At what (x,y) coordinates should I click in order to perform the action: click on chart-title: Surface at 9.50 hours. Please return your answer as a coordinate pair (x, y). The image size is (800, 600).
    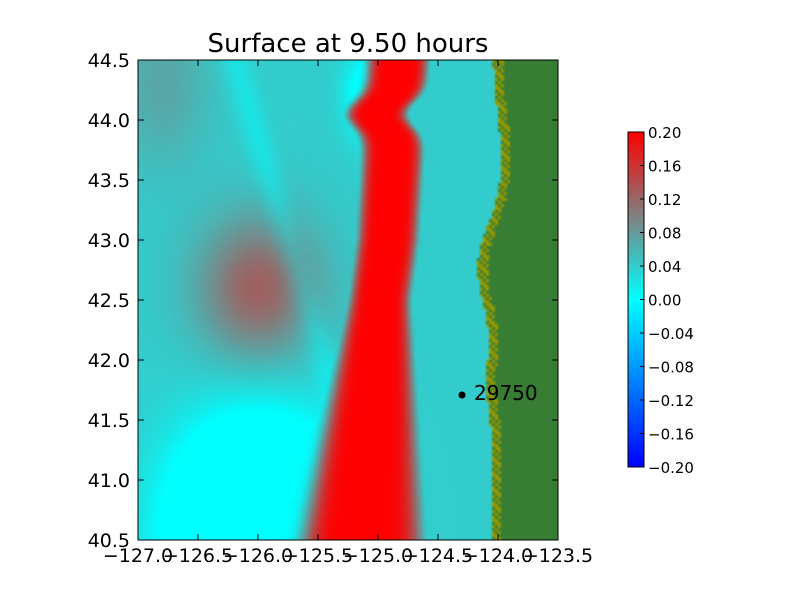
    Looking at the image, I should click on (348, 44).